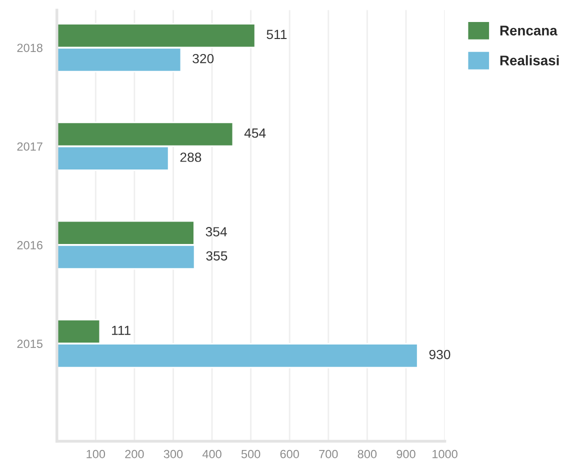  What do you see at coordinates (134, 454) in the screenshot?
I see `x-tick-label: 200` at bounding box center [134, 454].